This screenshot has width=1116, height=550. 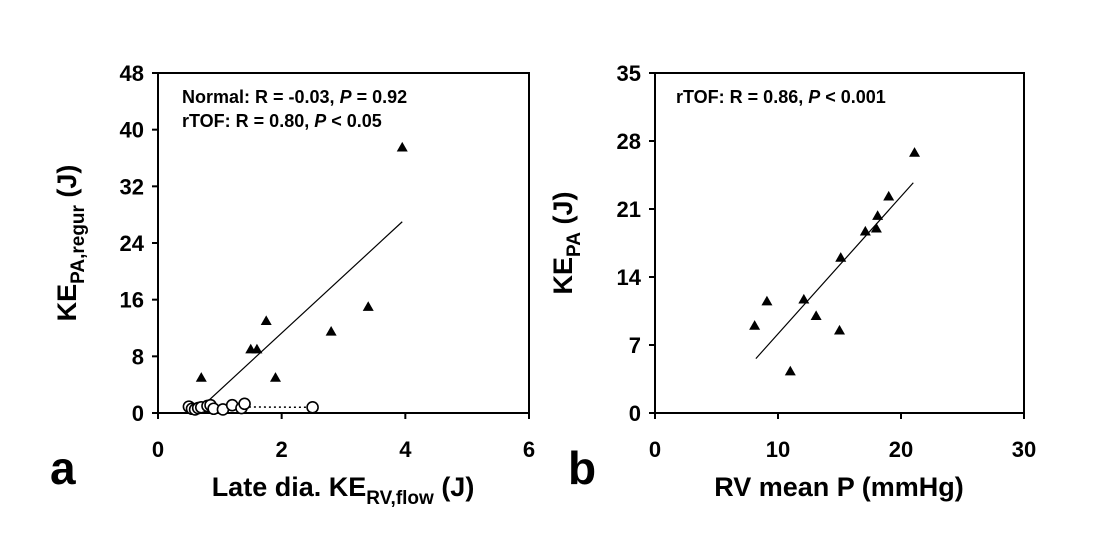 I want to click on x-ticks-a: 0 2 4 6, so click(x=343, y=437).